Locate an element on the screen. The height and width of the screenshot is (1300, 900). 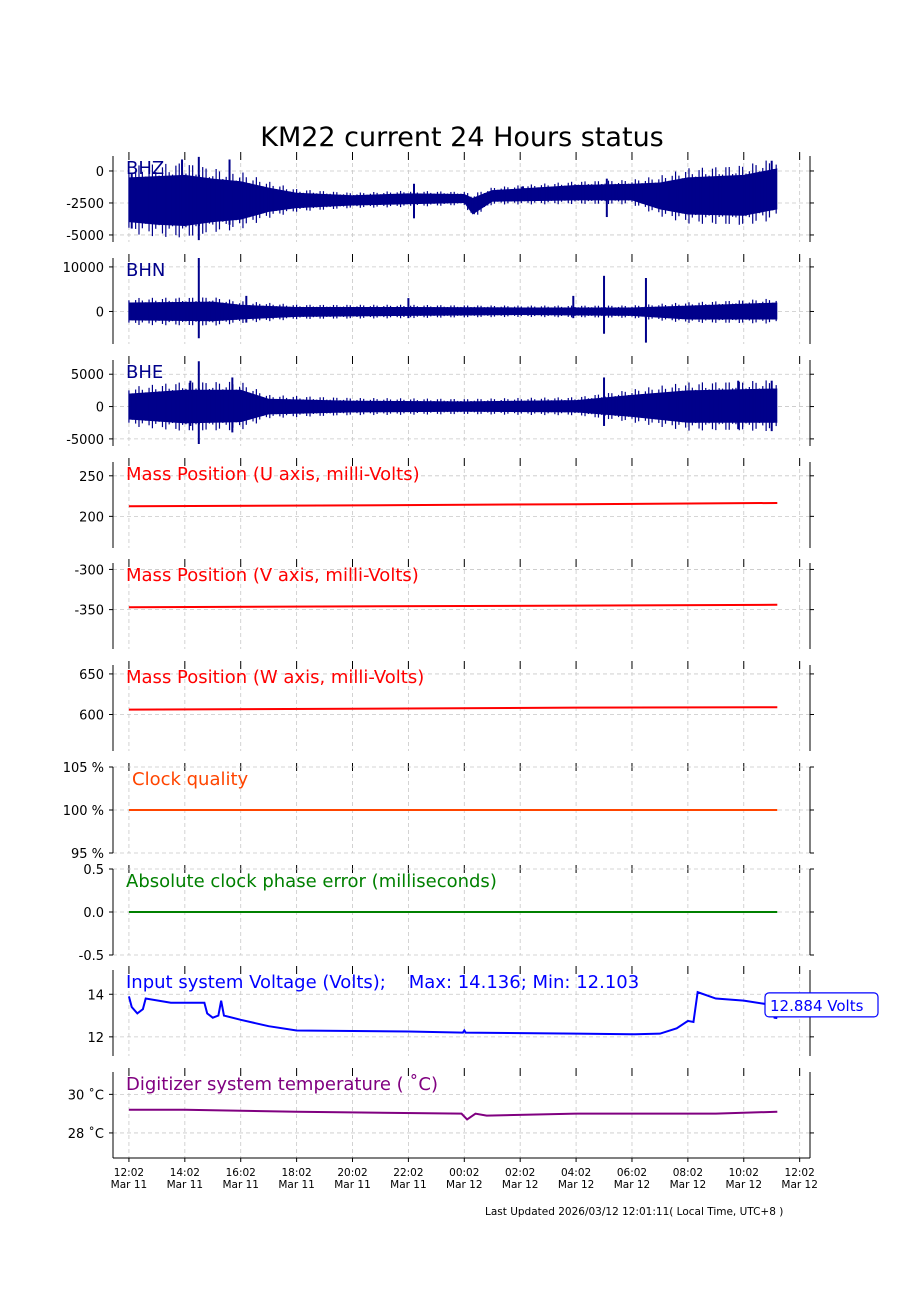
panel-BHE: 5000 0 -5000 BHE is located at coordinates (440, 402).